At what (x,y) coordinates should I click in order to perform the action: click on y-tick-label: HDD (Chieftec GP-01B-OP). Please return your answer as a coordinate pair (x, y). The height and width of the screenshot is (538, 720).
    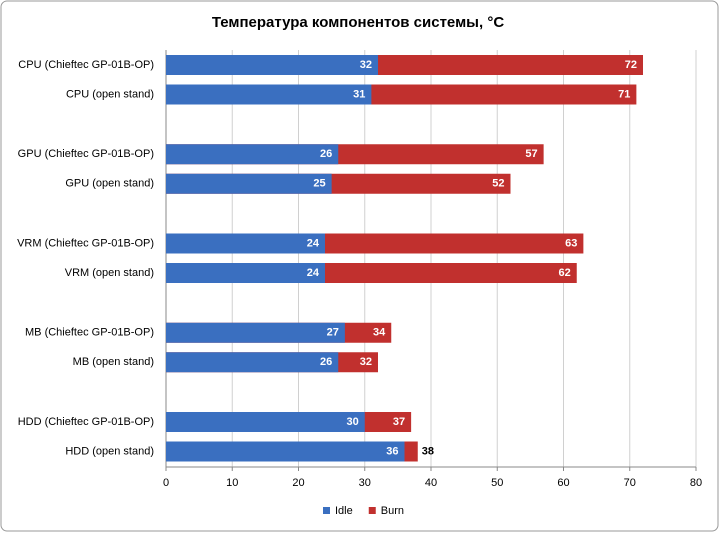
    Looking at the image, I should click on (86, 422).